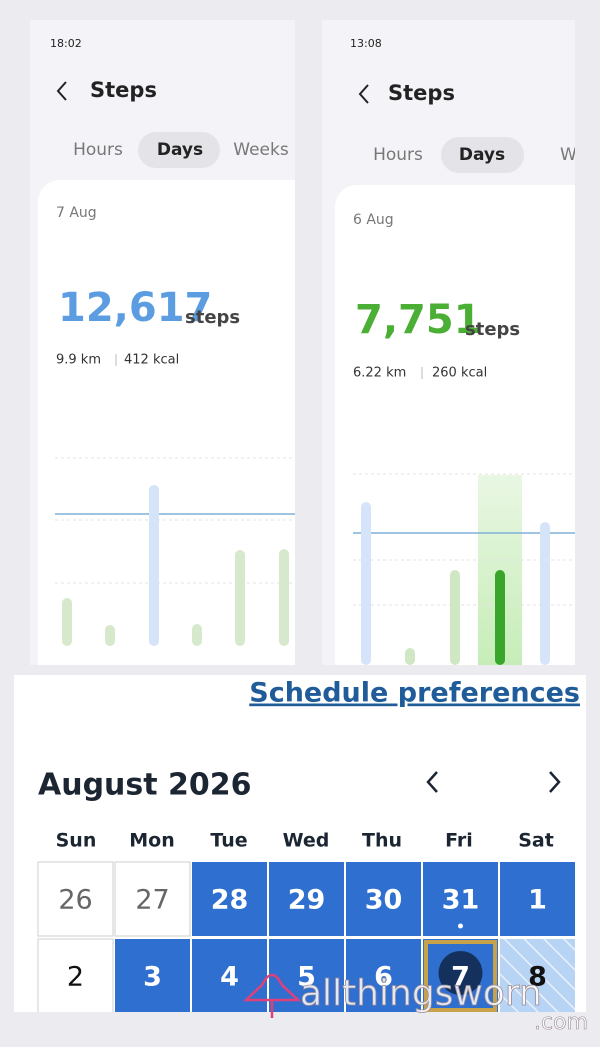  I want to click on day-number: 29, so click(307, 900).